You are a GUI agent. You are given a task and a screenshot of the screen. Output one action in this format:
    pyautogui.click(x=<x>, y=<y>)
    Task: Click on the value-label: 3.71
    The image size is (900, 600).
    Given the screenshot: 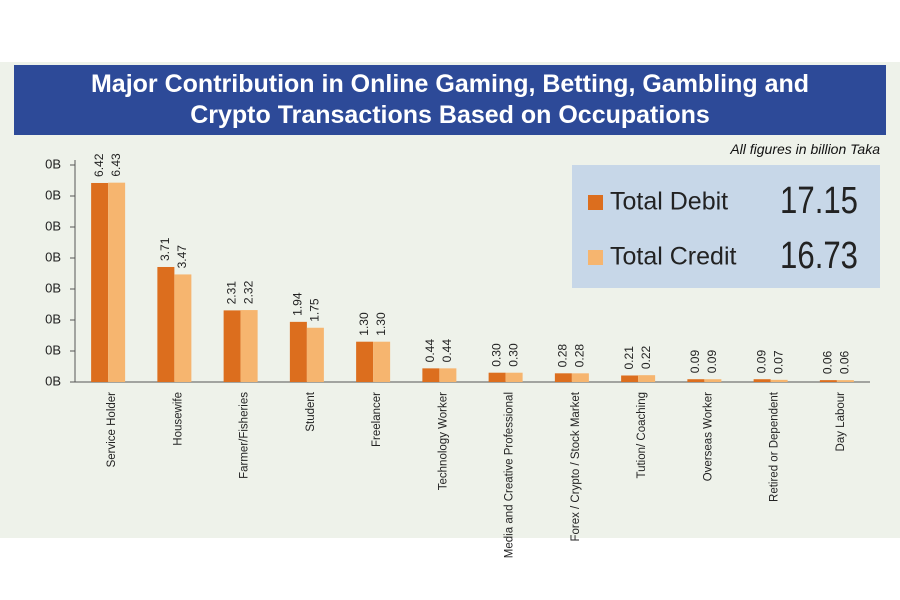 What is the action you would take?
    pyautogui.click(x=165, y=249)
    